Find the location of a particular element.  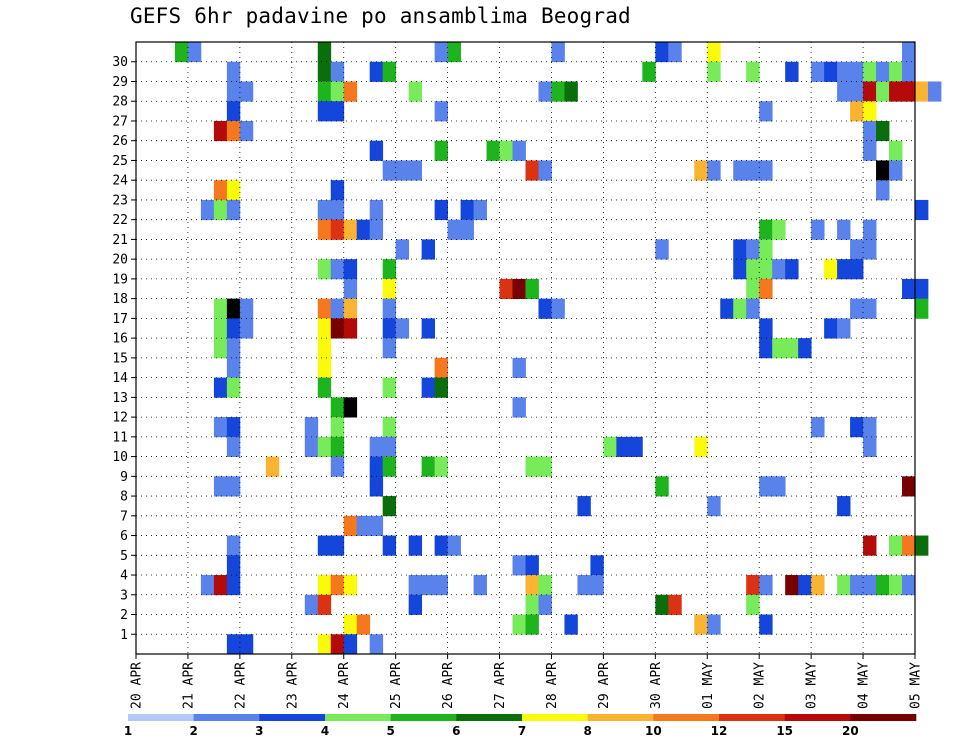

x-tick-label: 23 APR is located at coordinates (292, 685).